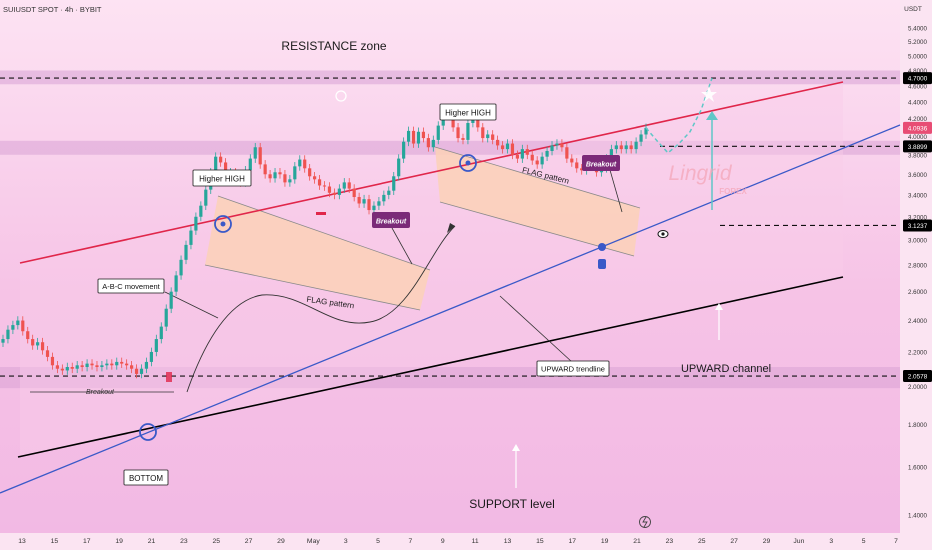  What do you see at coordinates (917, 467) in the screenshot?
I see `price-tick-label: 1.6000` at bounding box center [917, 467].